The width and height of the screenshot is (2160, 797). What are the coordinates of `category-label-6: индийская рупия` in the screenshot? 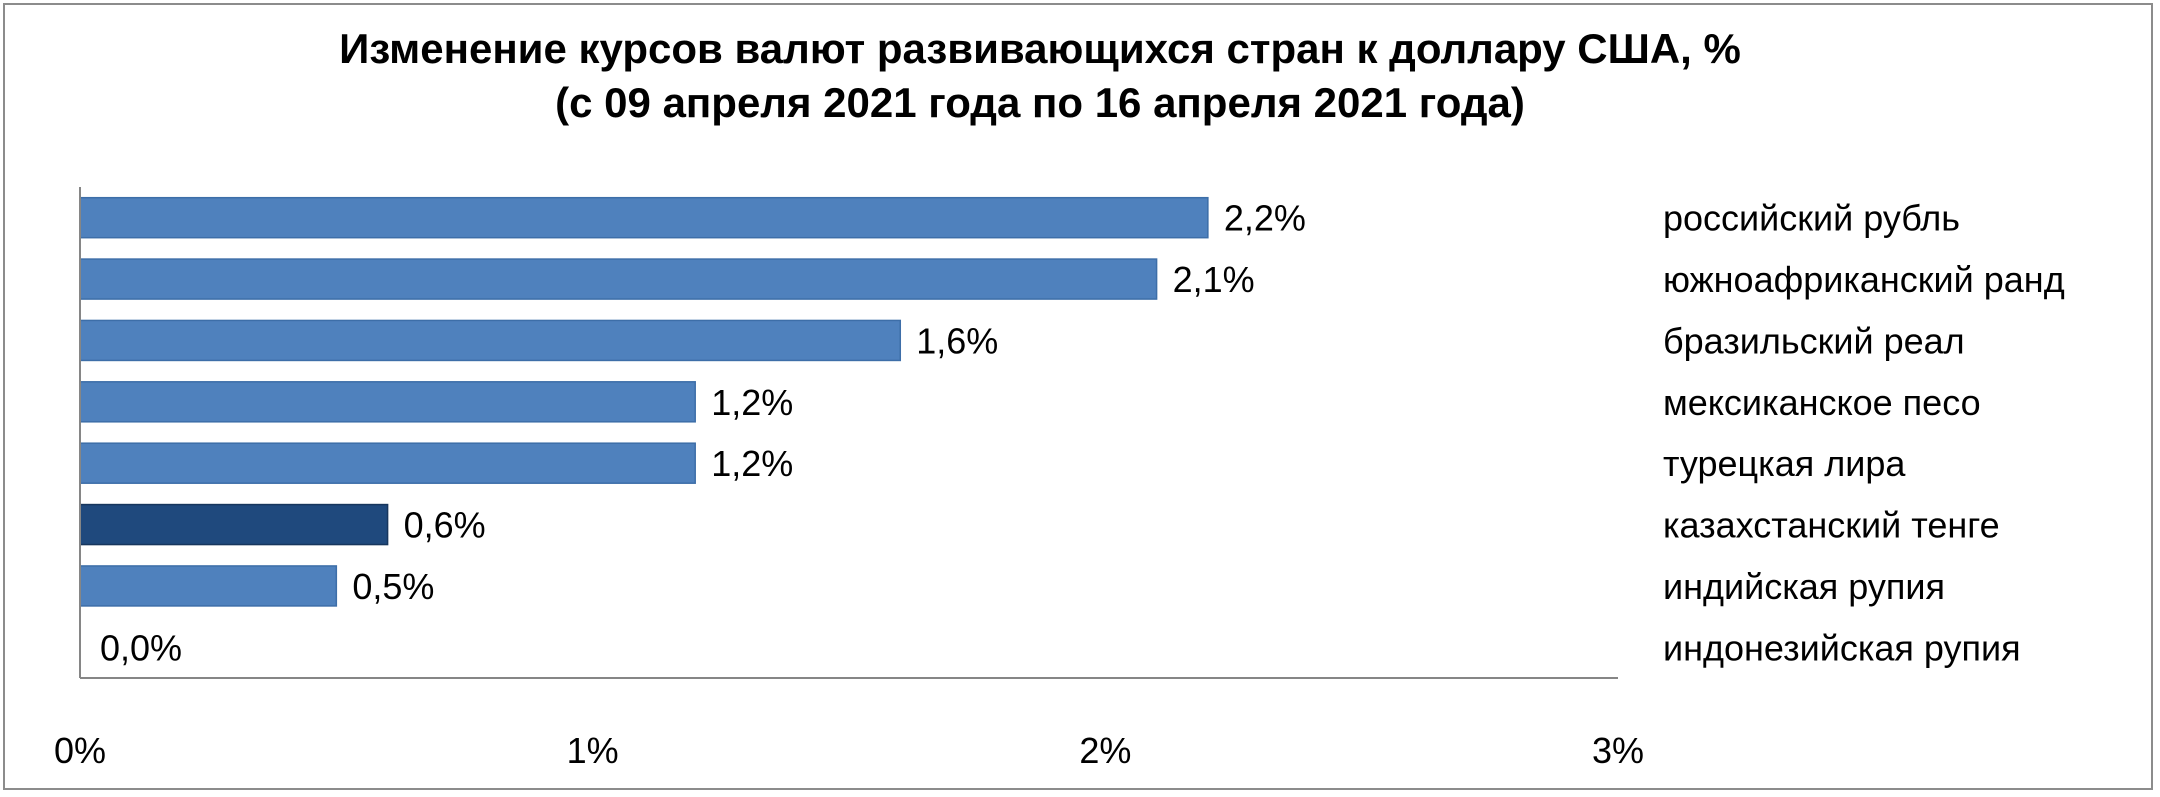 It's located at (1804, 586).